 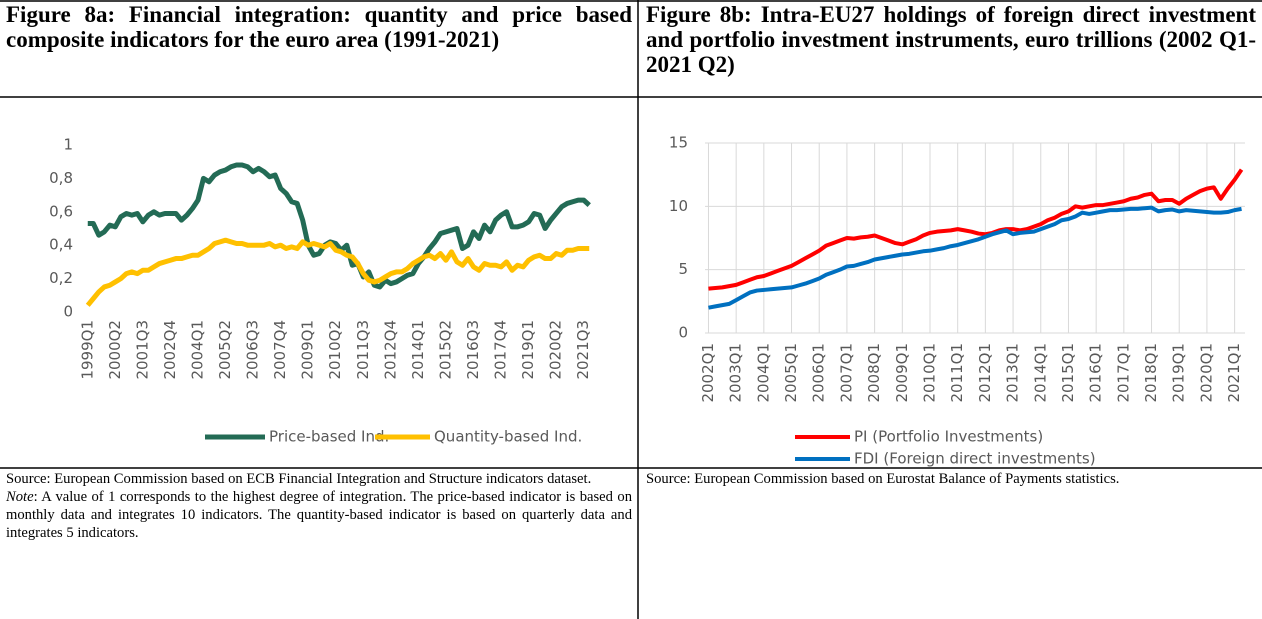 I want to click on x-tick-label: 2021Q1, so click(x=1234, y=373).